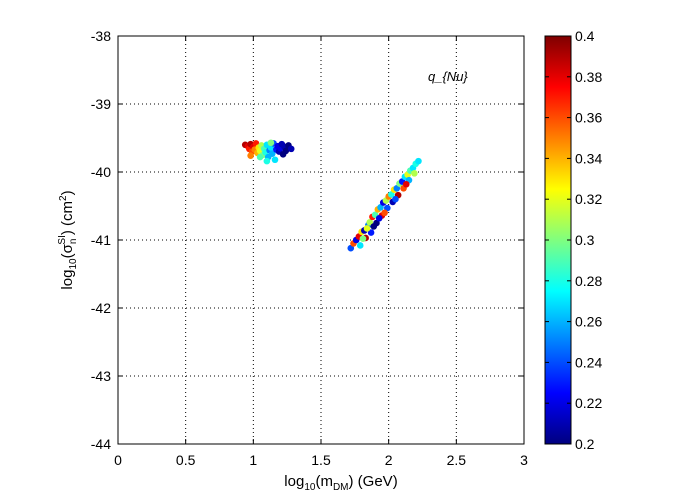 This screenshot has width=683, height=499. I want to click on y-tick-label: -40, so click(101, 172).